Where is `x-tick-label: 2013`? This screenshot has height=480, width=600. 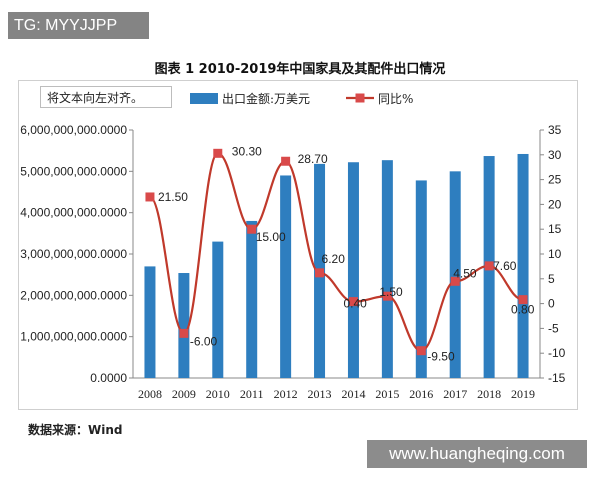
x-tick-label: 2013 is located at coordinates (320, 394).